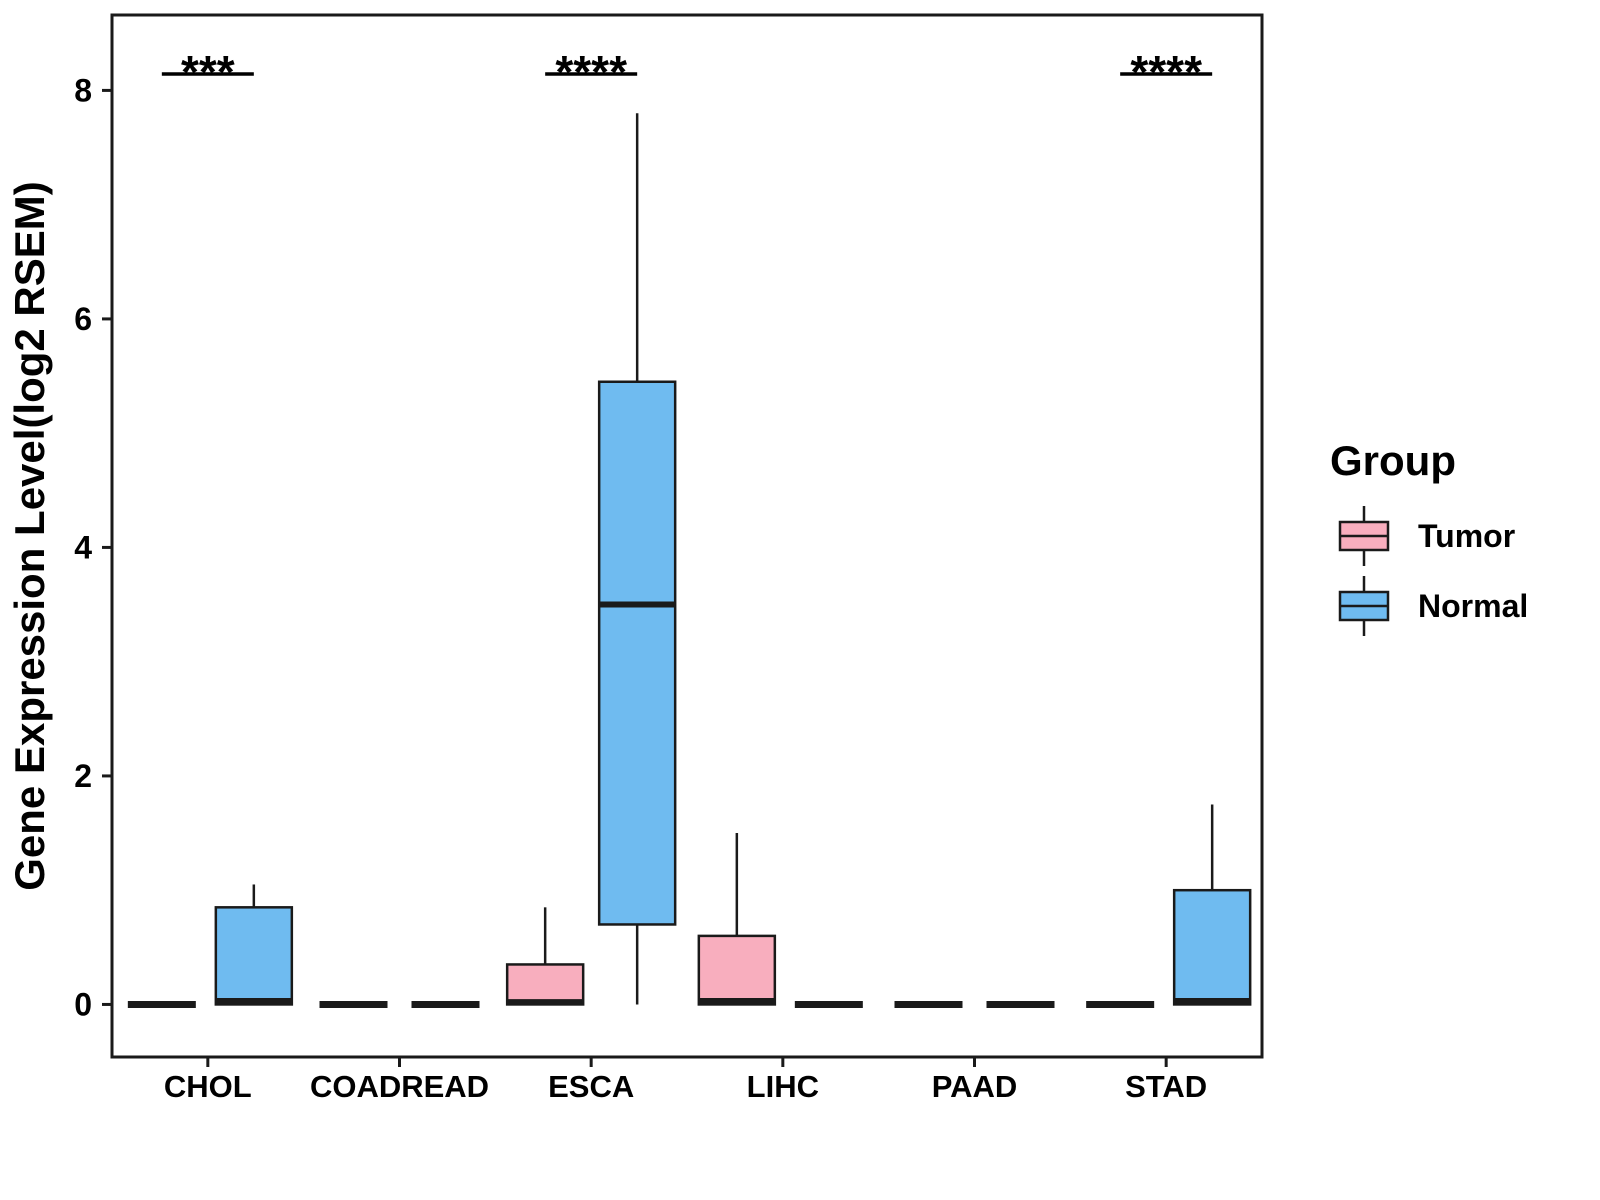  I want to click on y-axis-title: Gene Expression Level(log2 RSEM), so click(29, 536).